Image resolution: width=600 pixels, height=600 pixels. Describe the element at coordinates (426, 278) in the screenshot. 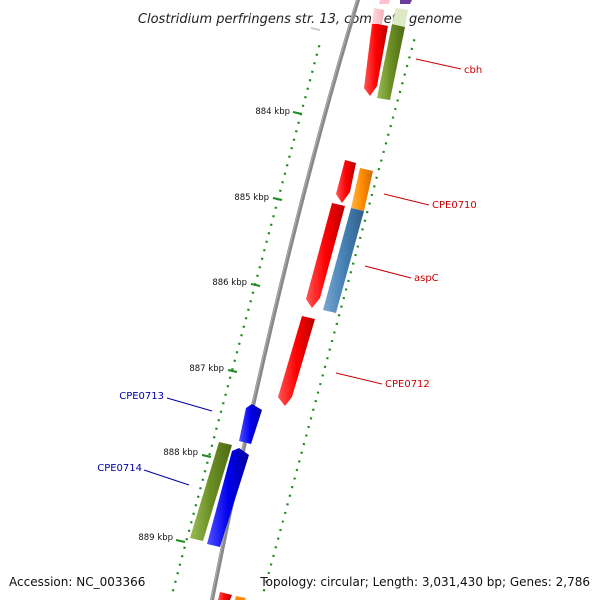

I see `gene-label-aspC: aspC` at that location.